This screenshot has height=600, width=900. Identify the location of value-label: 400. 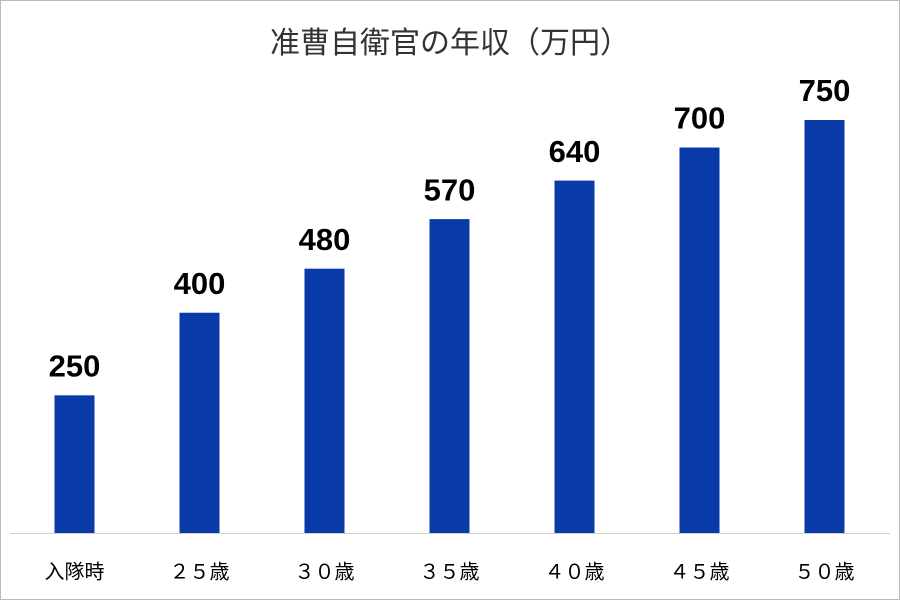
(200, 283).